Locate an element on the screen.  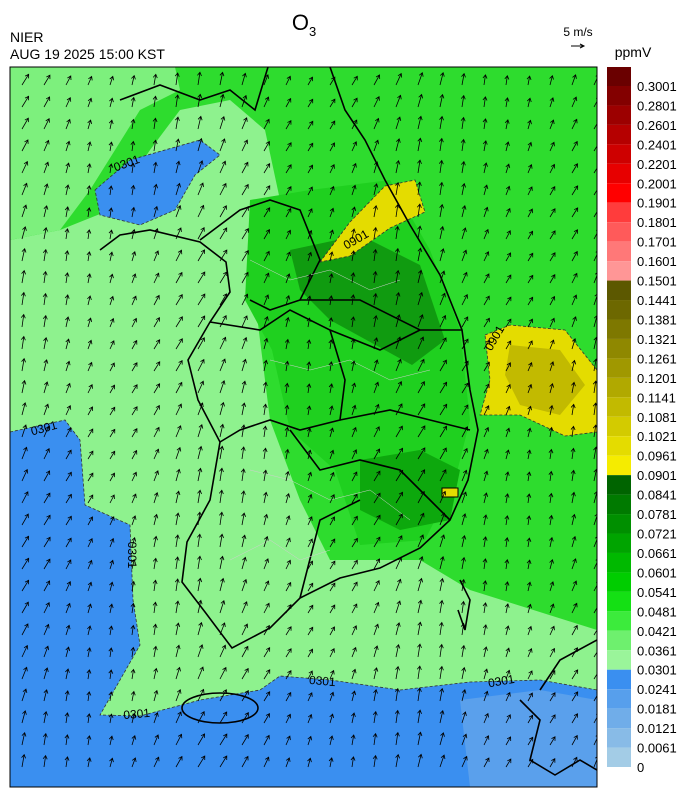
elevated-ozone-spot is located at coordinates (450, 492).